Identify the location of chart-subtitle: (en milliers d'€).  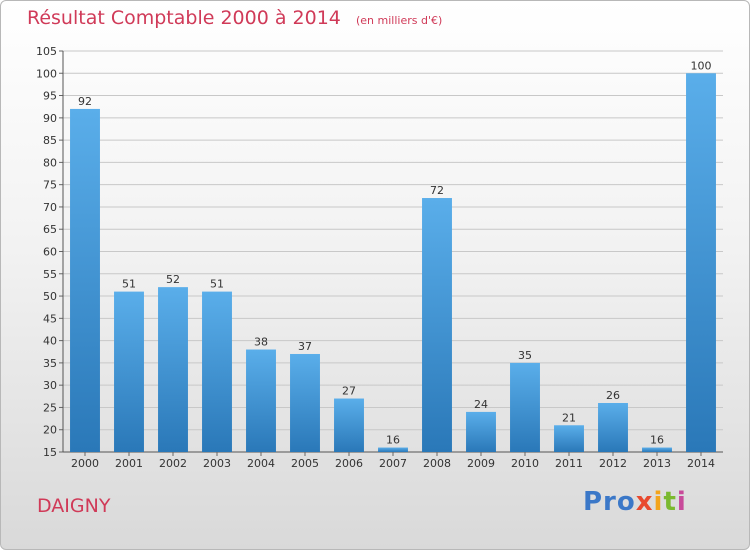
(399, 20).